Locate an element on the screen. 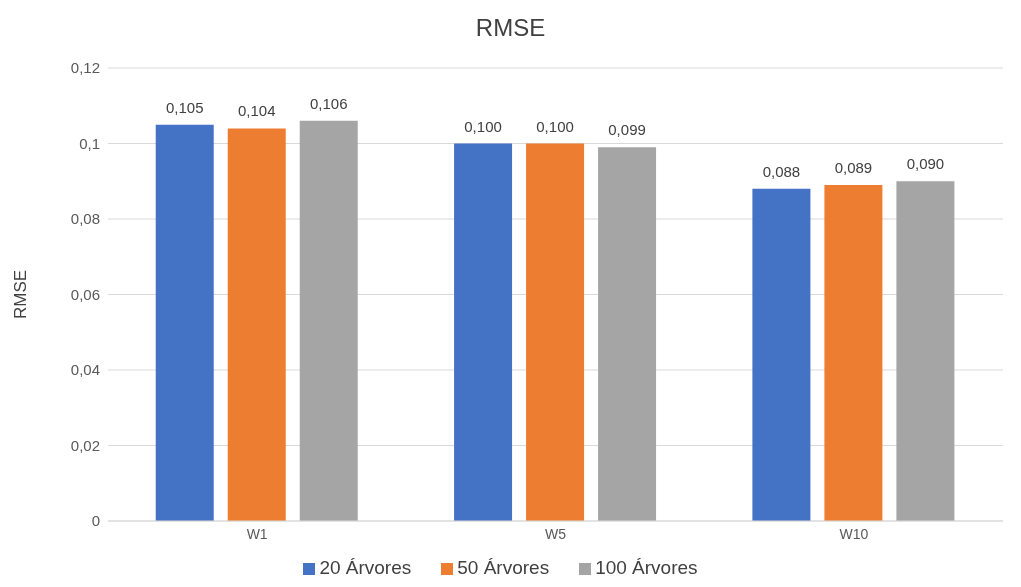 The image size is (1021, 587). legend-label: 20 Árvores is located at coordinates (365, 567).